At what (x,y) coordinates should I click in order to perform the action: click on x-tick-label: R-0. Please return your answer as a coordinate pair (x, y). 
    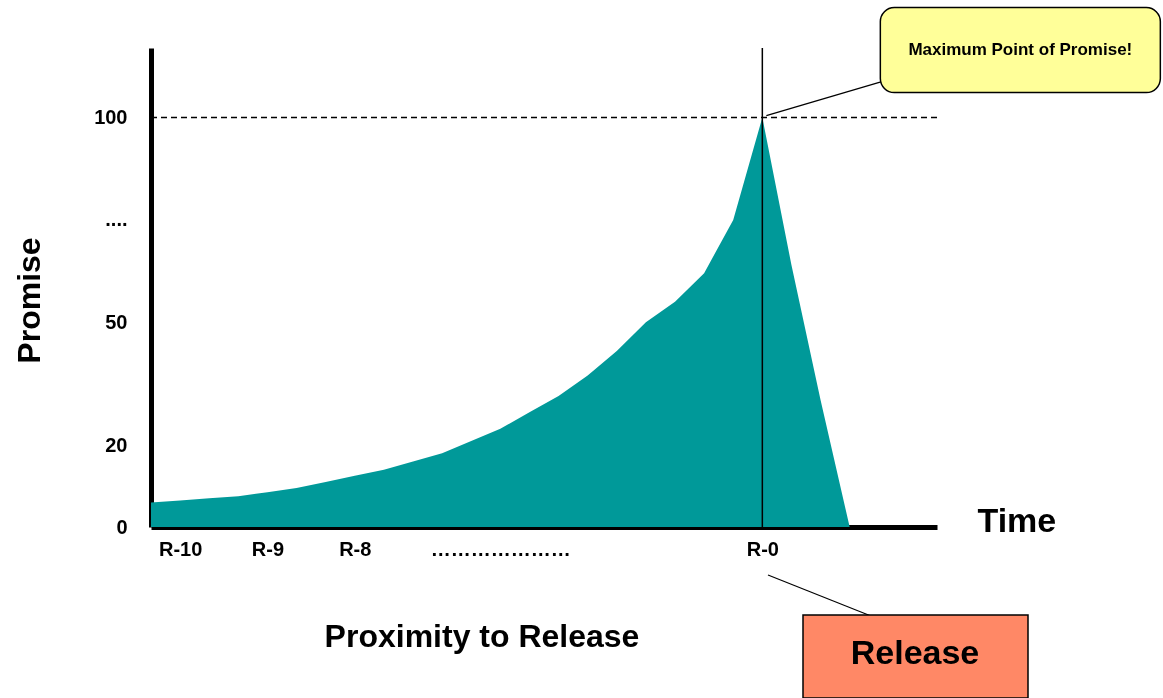
    Looking at the image, I should click on (762, 548).